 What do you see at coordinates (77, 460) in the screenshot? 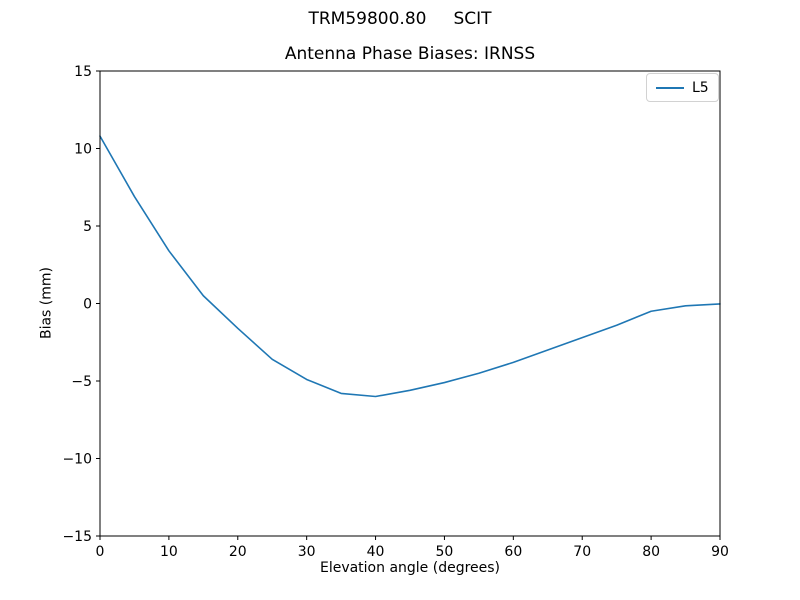
I see `y-tick-label: −10` at bounding box center [77, 460].